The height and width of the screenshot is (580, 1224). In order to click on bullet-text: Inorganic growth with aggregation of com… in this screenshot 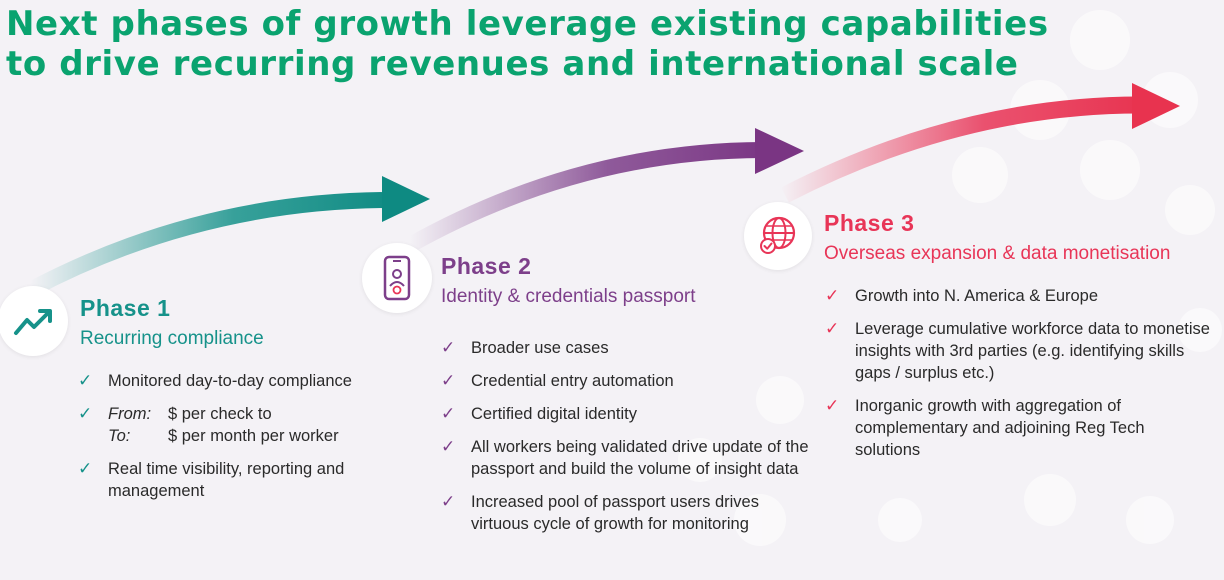, I will do `click(1000, 428)`.